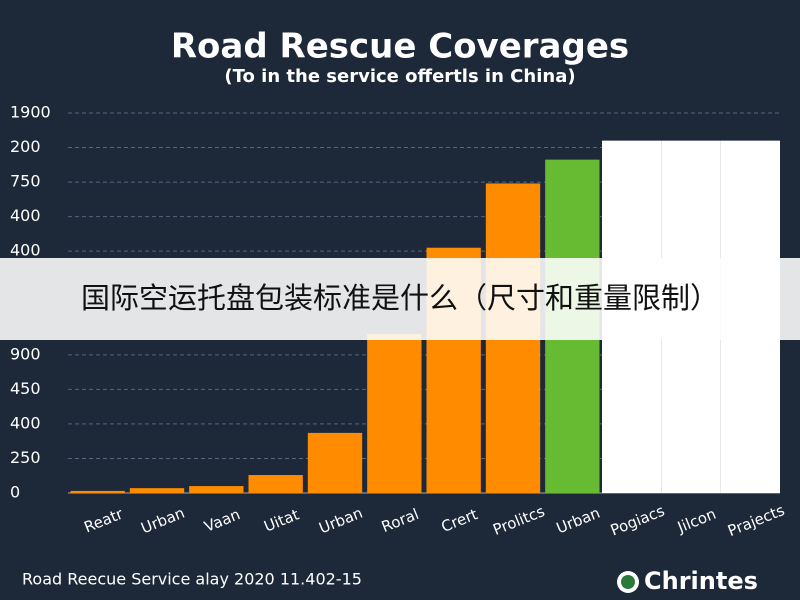 Image resolution: width=800 pixels, height=600 pixels. What do you see at coordinates (25, 181) in the screenshot?
I see `y-tick-label: 750` at bounding box center [25, 181].